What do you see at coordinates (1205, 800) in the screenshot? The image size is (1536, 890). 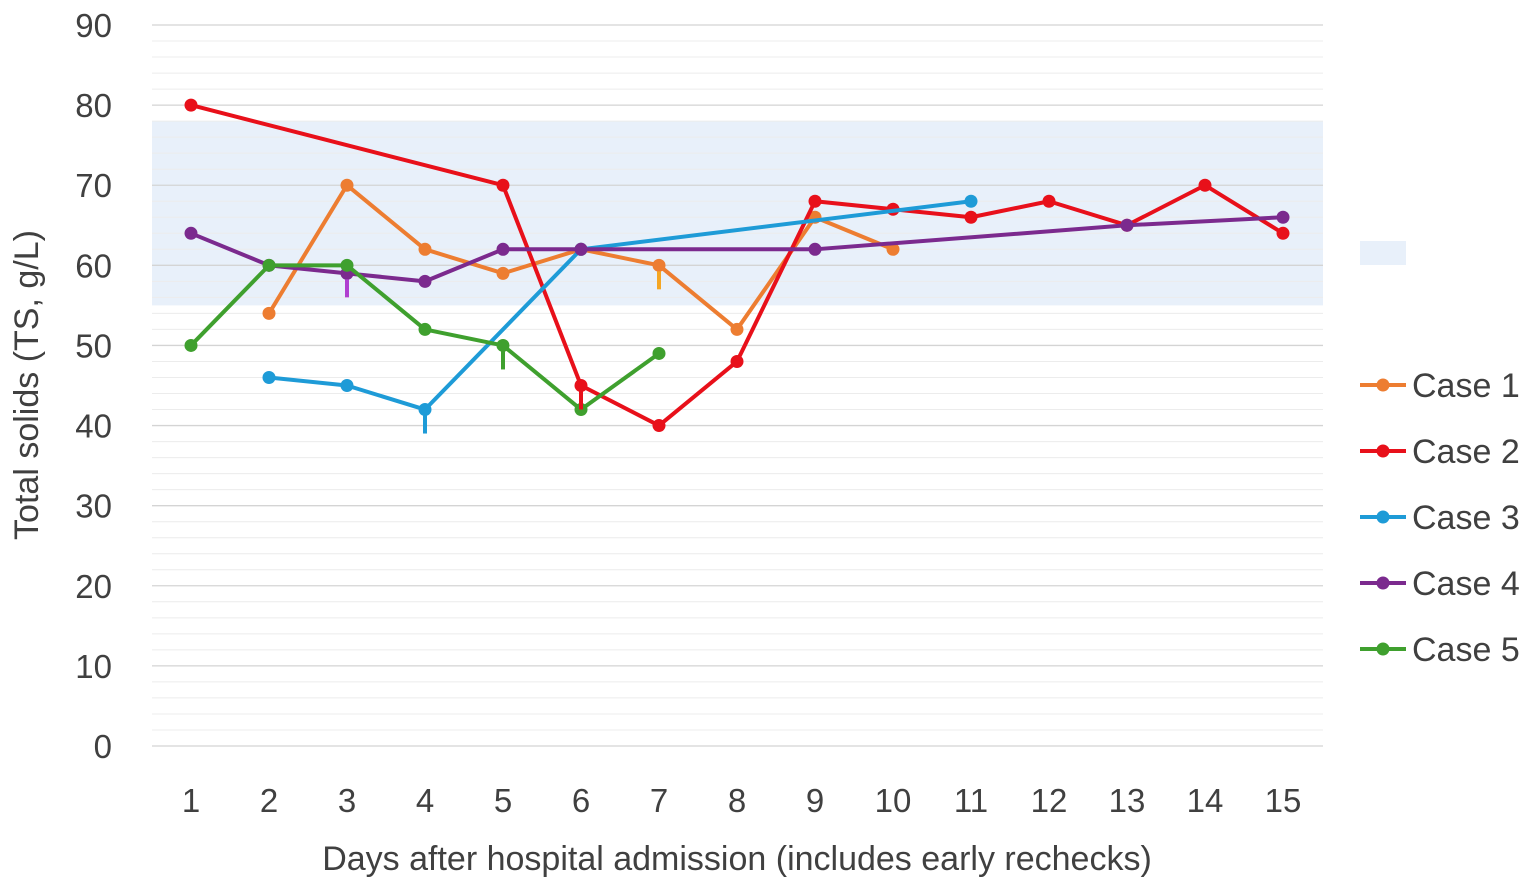 I see `x-tick-label: 14` at bounding box center [1205, 800].